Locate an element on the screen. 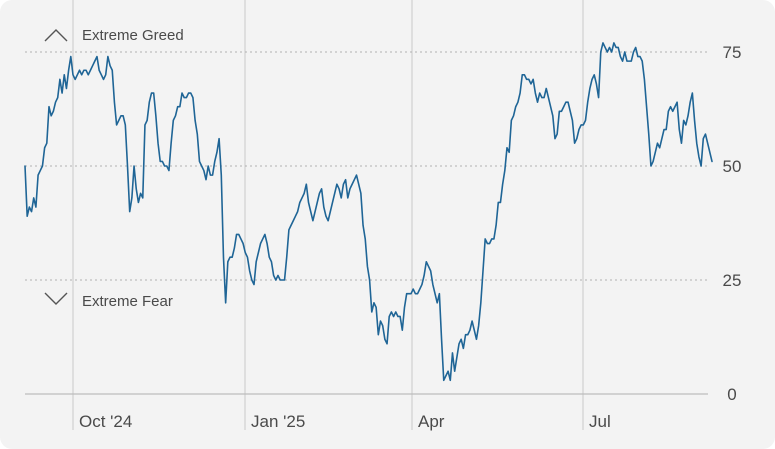  y-tick-label: 75 is located at coordinates (732, 52).